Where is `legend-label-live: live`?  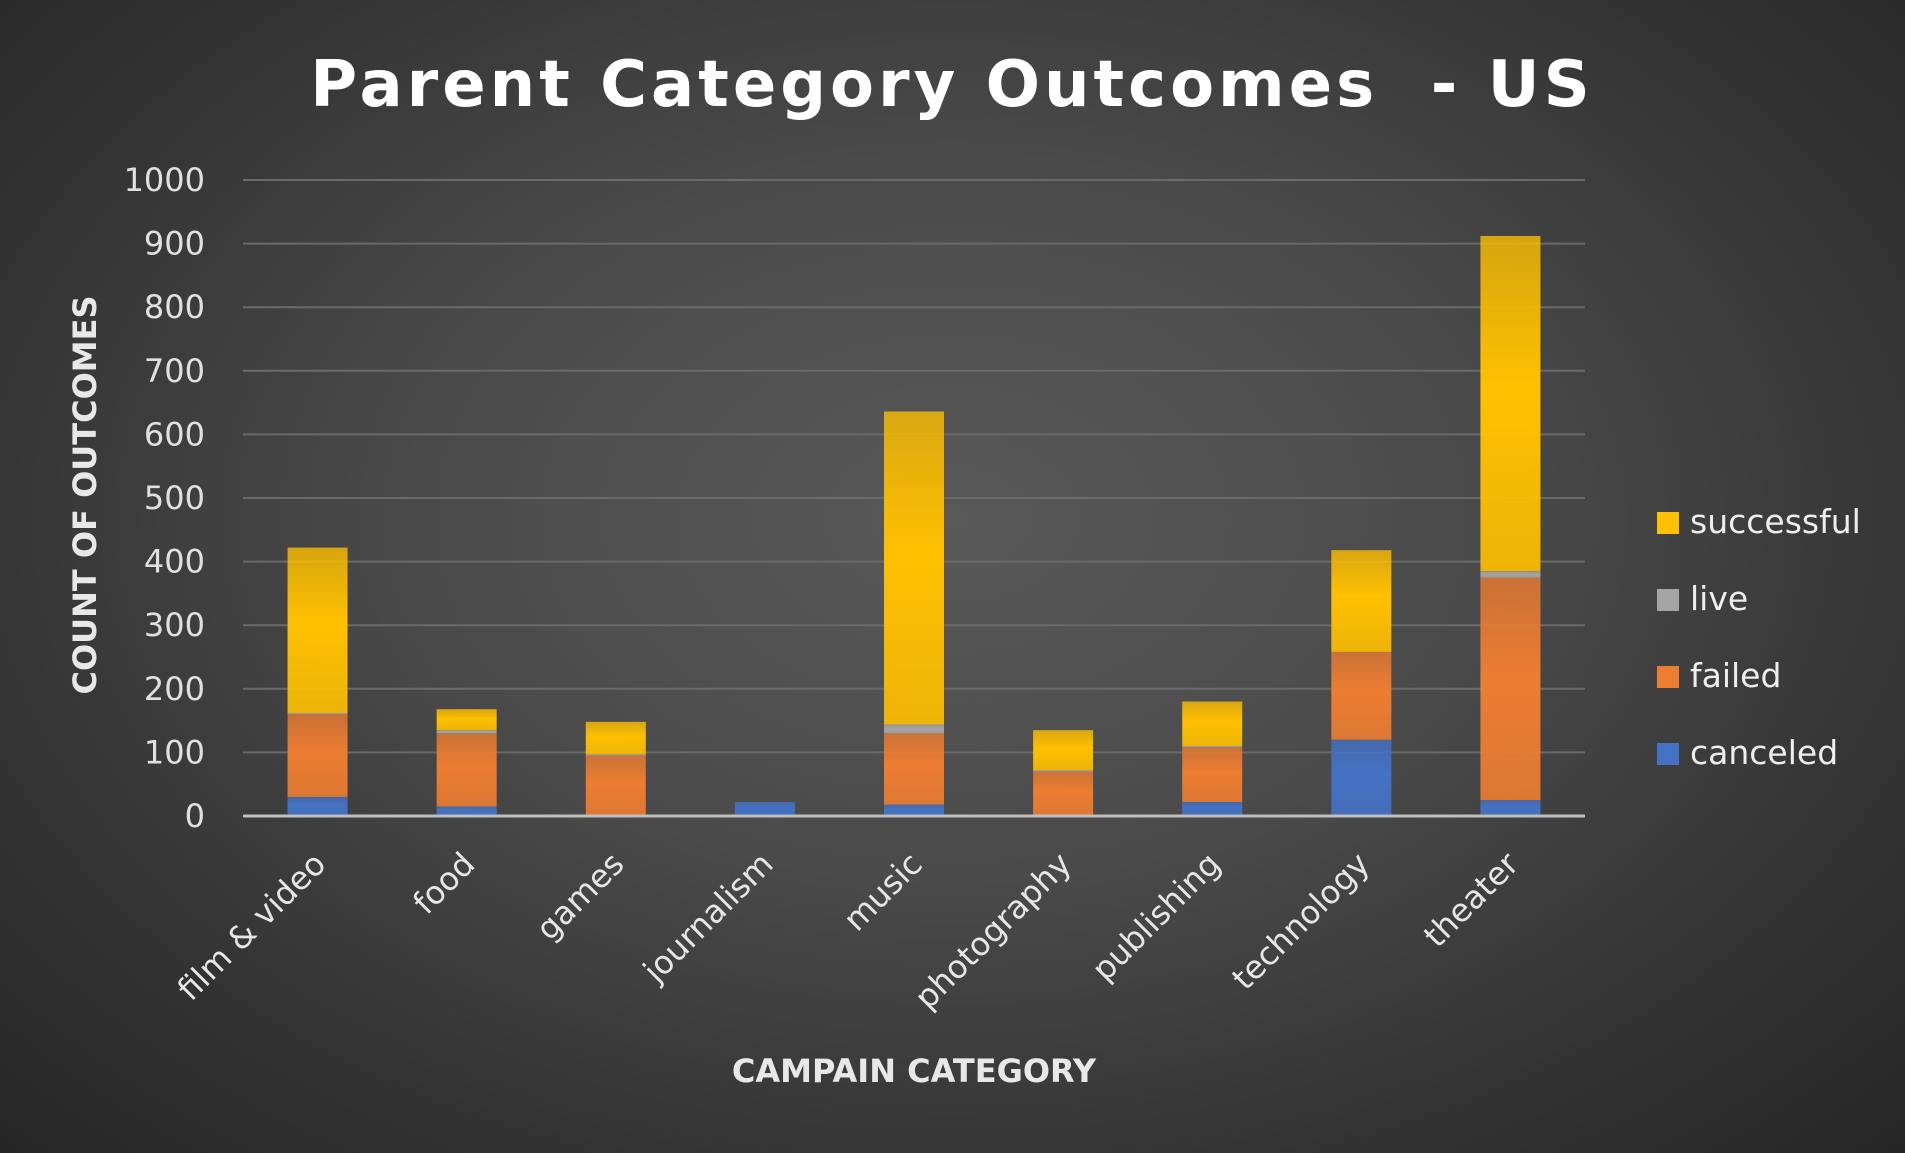 legend-label-live: live is located at coordinates (1719, 598).